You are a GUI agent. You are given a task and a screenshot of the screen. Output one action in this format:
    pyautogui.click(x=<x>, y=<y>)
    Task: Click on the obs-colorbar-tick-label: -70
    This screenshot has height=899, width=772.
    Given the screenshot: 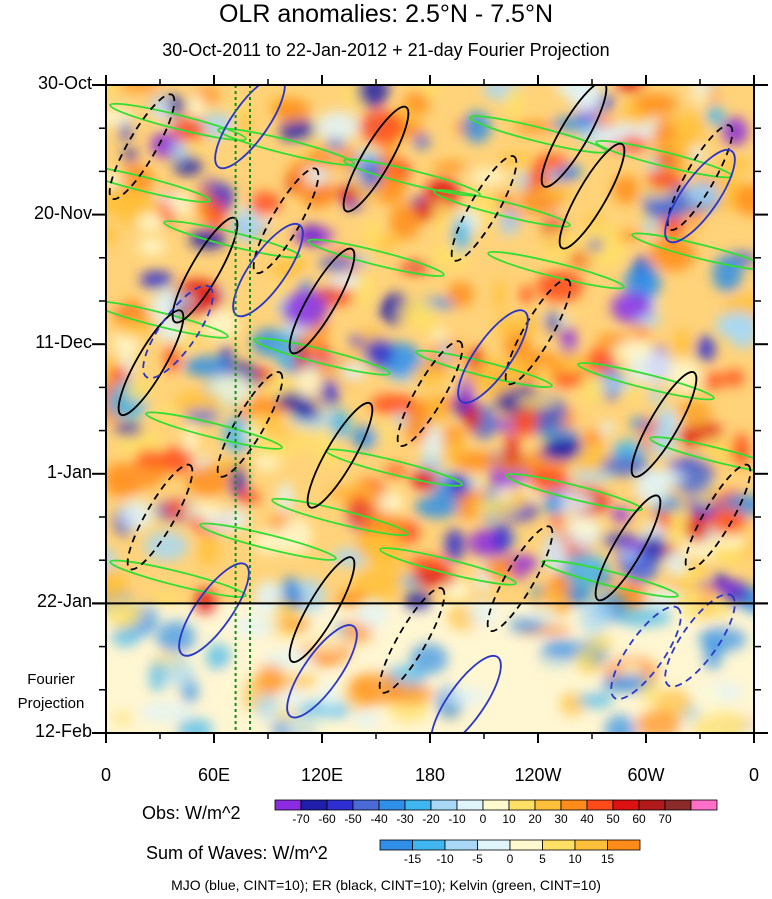 What is the action you would take?
    pyautogui.click(x=301, y=819)
    